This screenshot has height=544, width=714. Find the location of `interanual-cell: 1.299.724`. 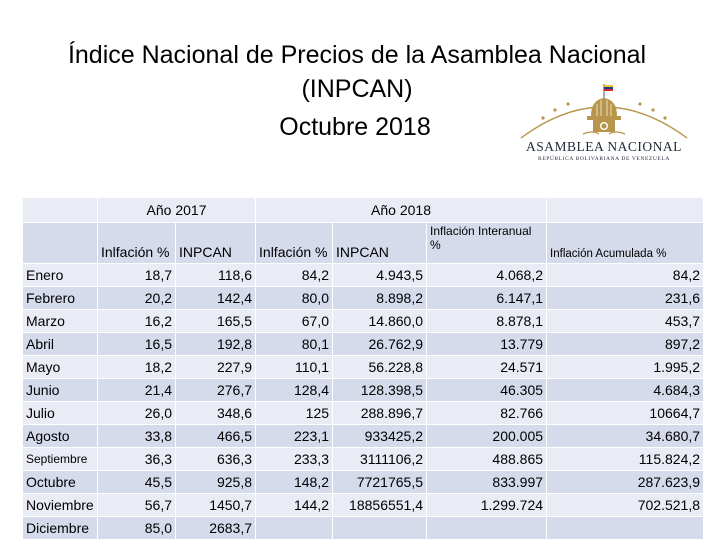

interanual-cell: 1.299.724 is located at coordinates (487, 505).